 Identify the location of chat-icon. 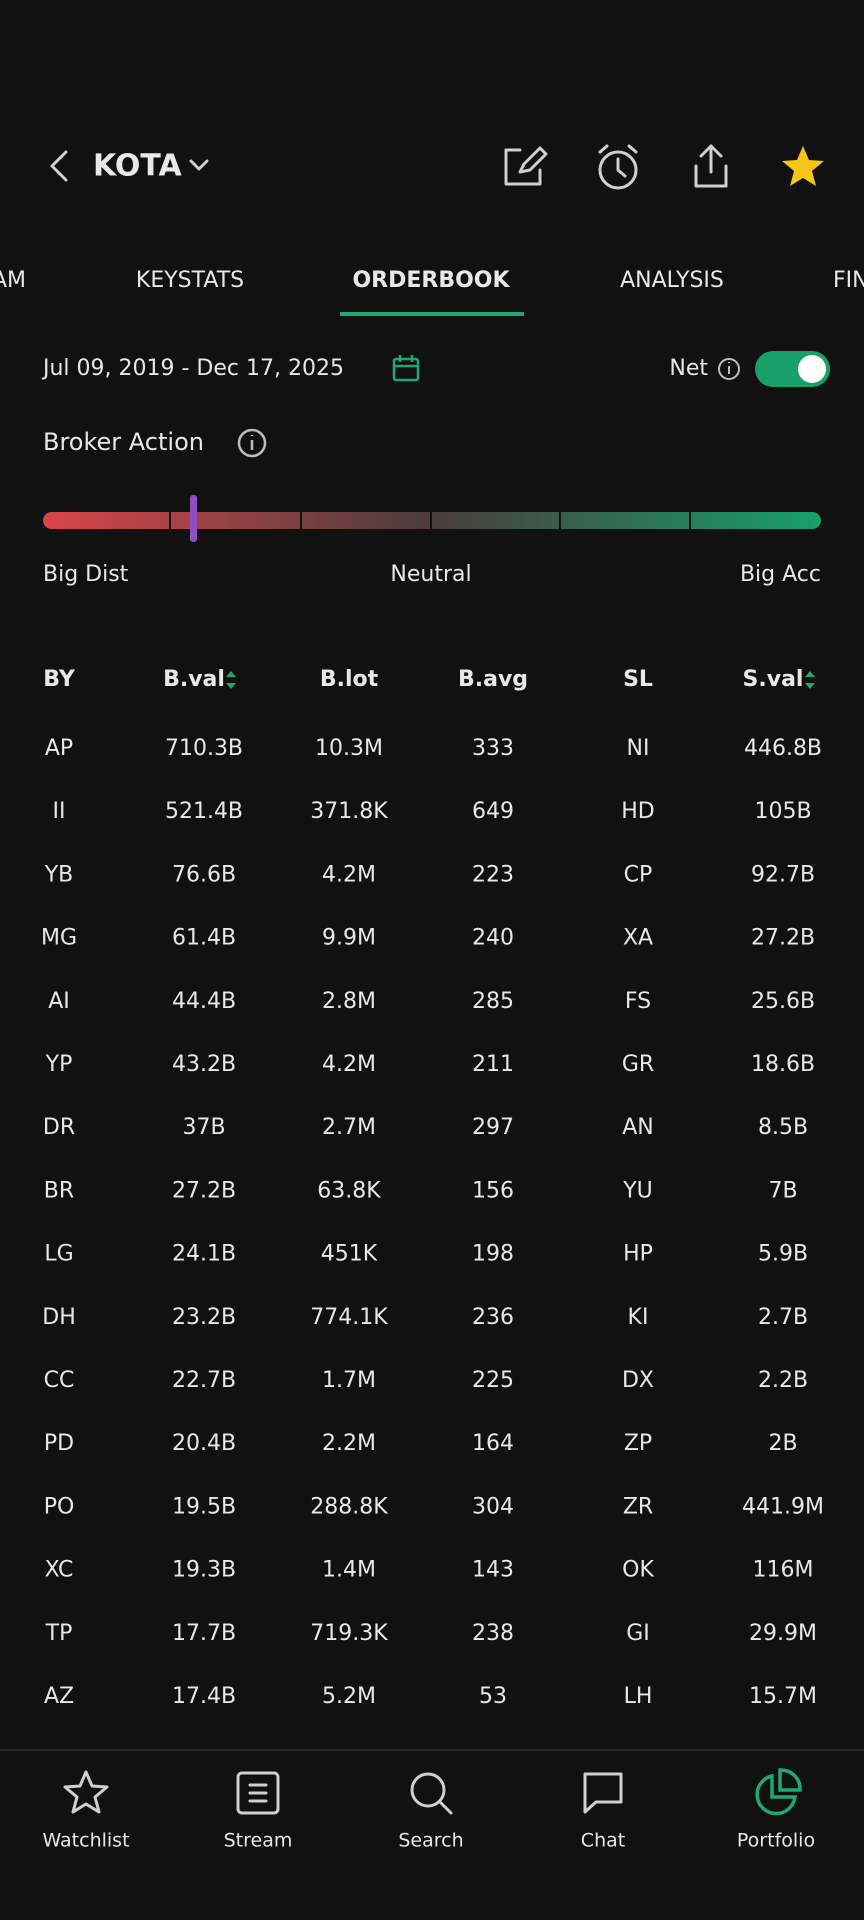
(603, 1793).